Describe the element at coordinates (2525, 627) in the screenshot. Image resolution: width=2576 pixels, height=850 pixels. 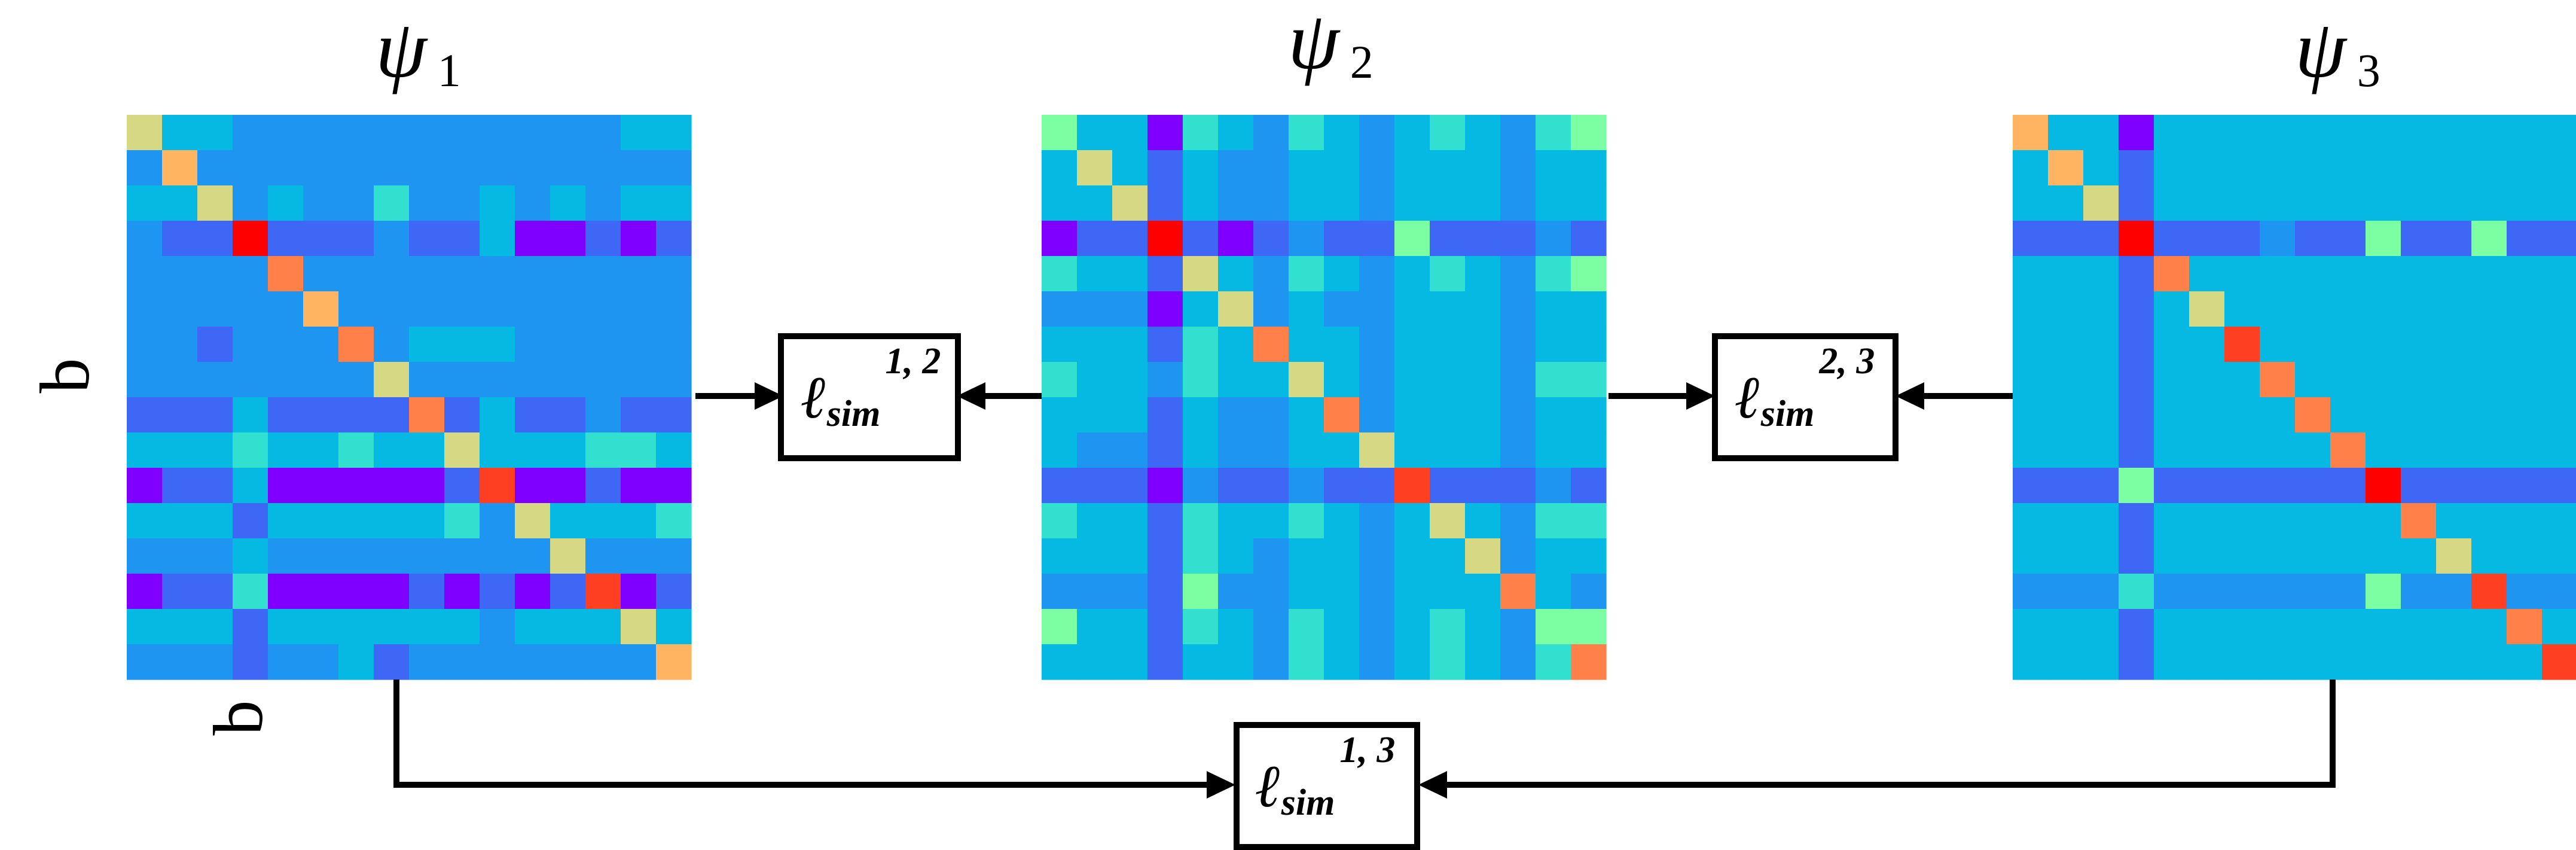
I see `psi-3-cell-r14-c14` at that location.